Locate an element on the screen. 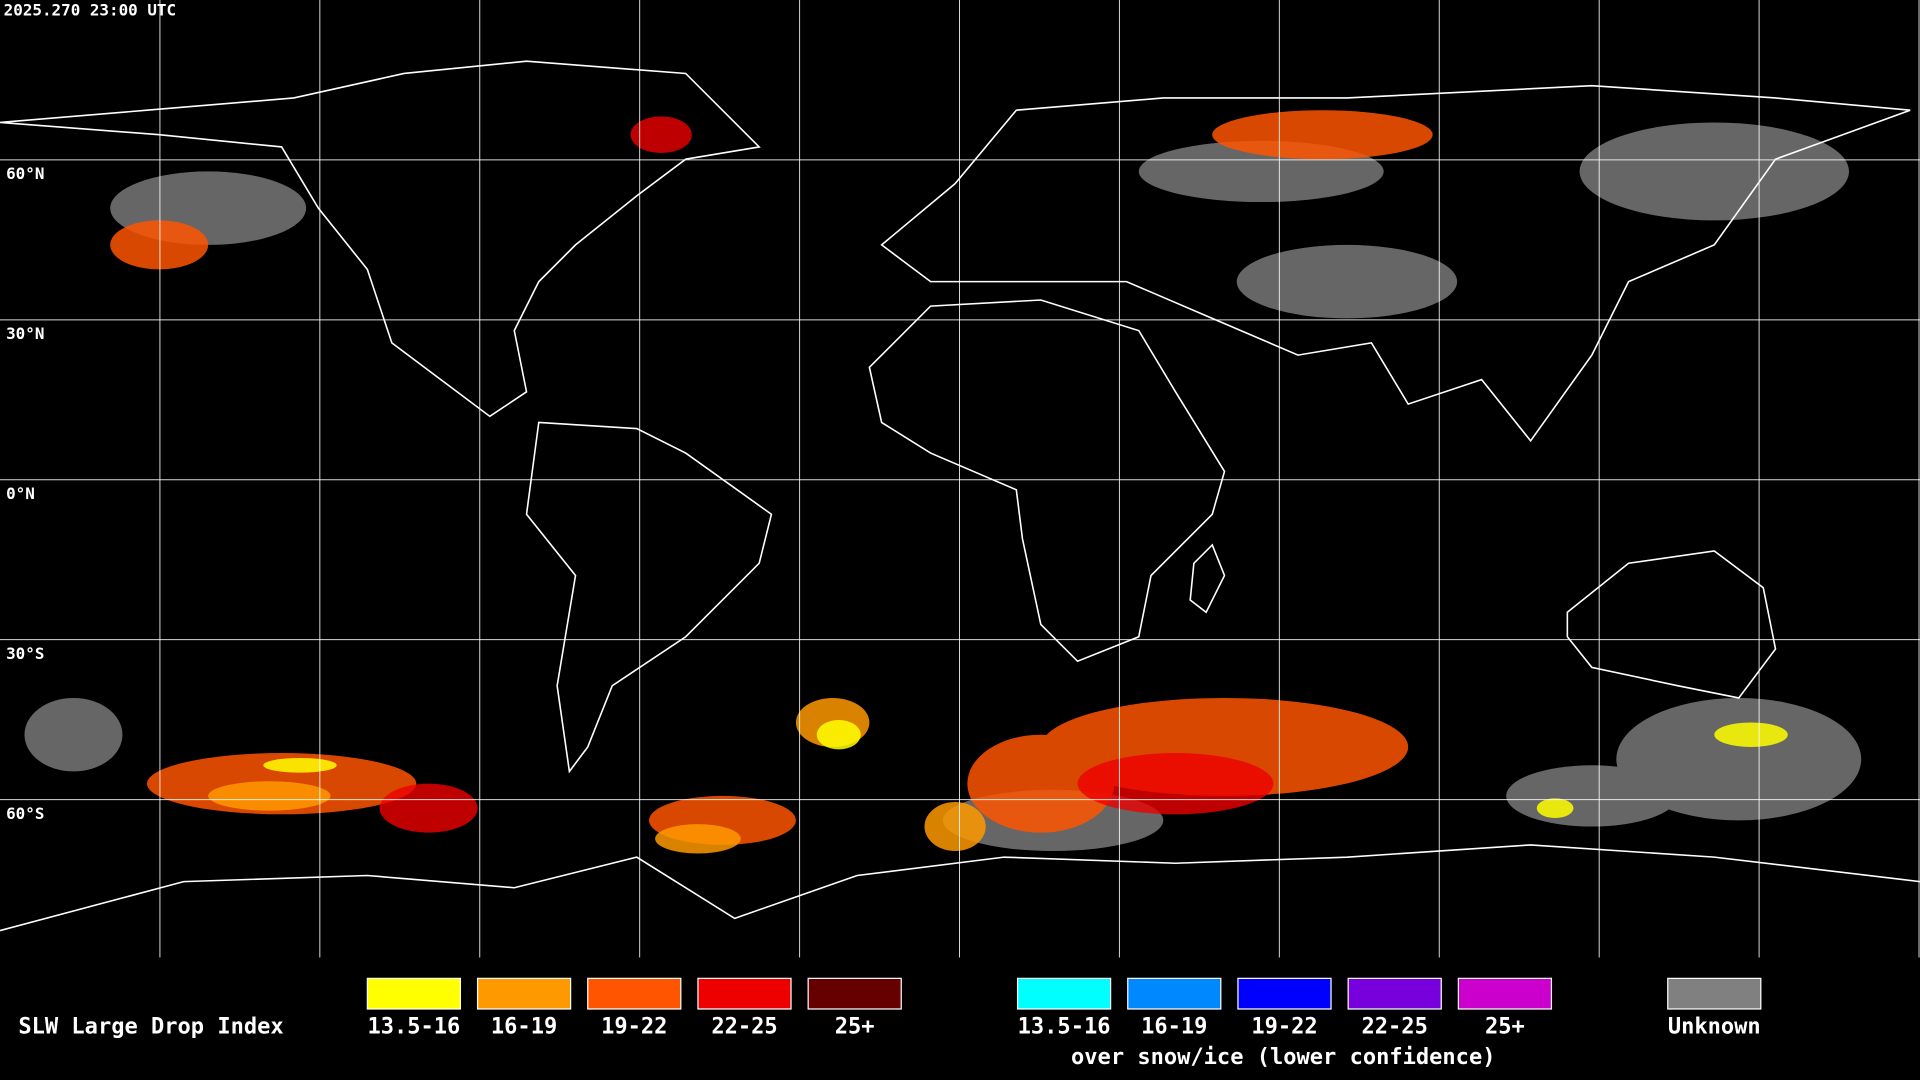  legend-title: SLW Large Drop Index is located at coordinates (150, 1026).